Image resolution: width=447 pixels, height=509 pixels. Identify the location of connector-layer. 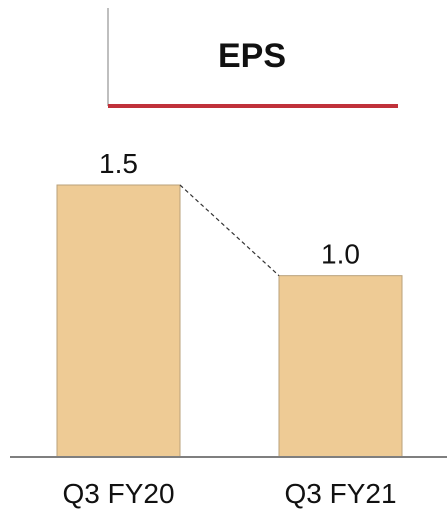
(229, 230).